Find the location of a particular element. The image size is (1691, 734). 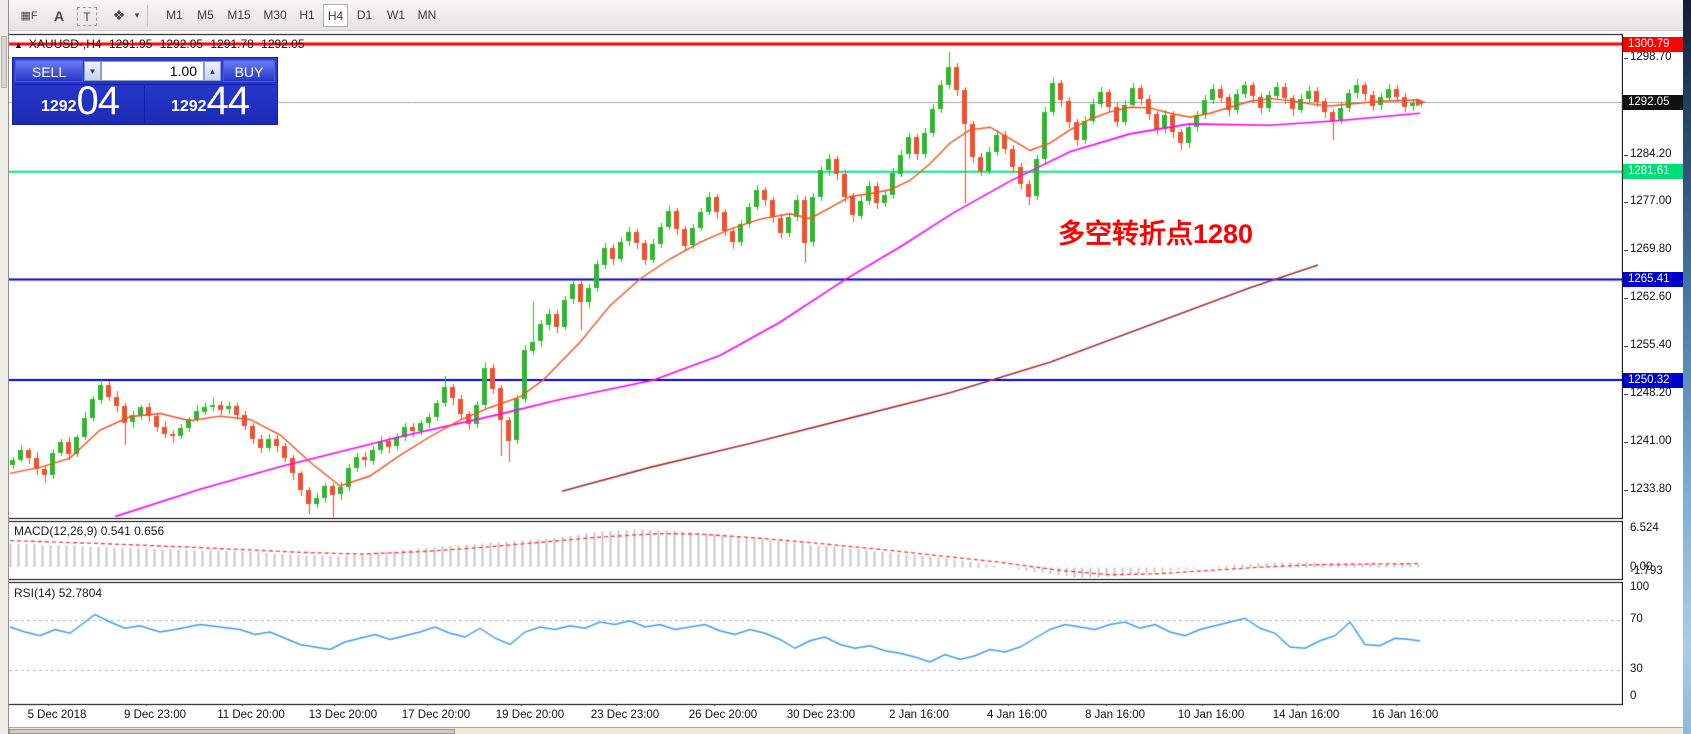

date-tick-label: 11 Dec 20:00 is located at coordinates (251, 715).